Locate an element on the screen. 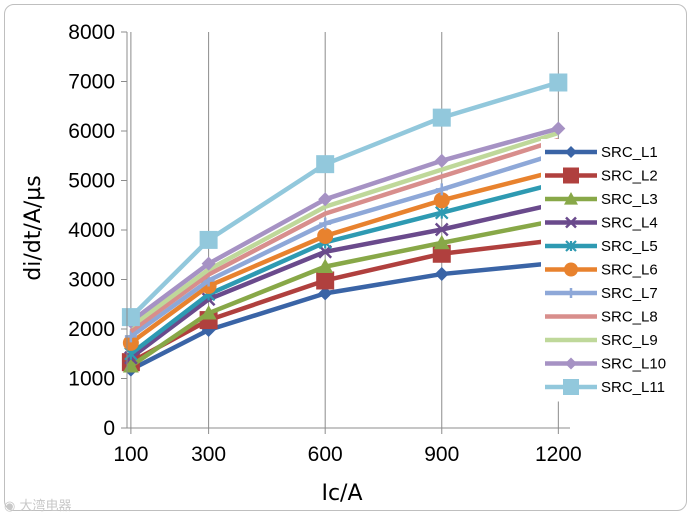  legend-label-SRC_L5: SRC_L5 is located at coordinates (629, 246).